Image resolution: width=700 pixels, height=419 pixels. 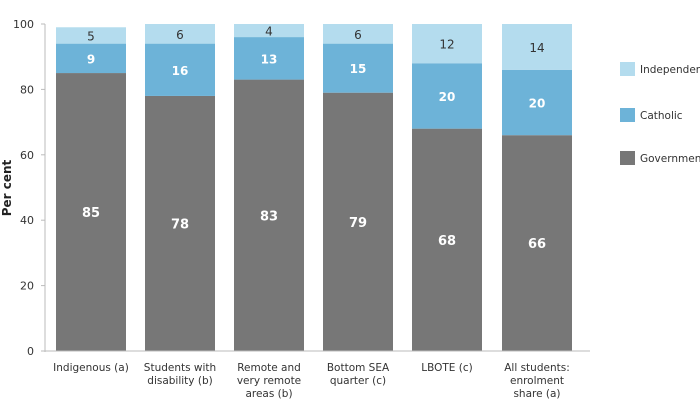 What do you see at coordinates (670, 159) in the screenshot?
I see `legend-label-government: Government` at bounding box center [670, 159].